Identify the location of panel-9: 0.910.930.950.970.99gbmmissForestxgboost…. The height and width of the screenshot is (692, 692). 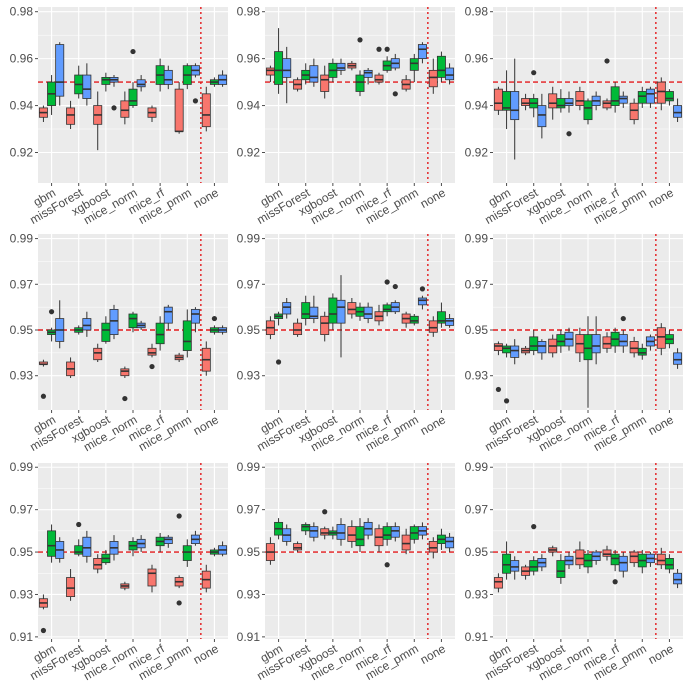
(574, 571).